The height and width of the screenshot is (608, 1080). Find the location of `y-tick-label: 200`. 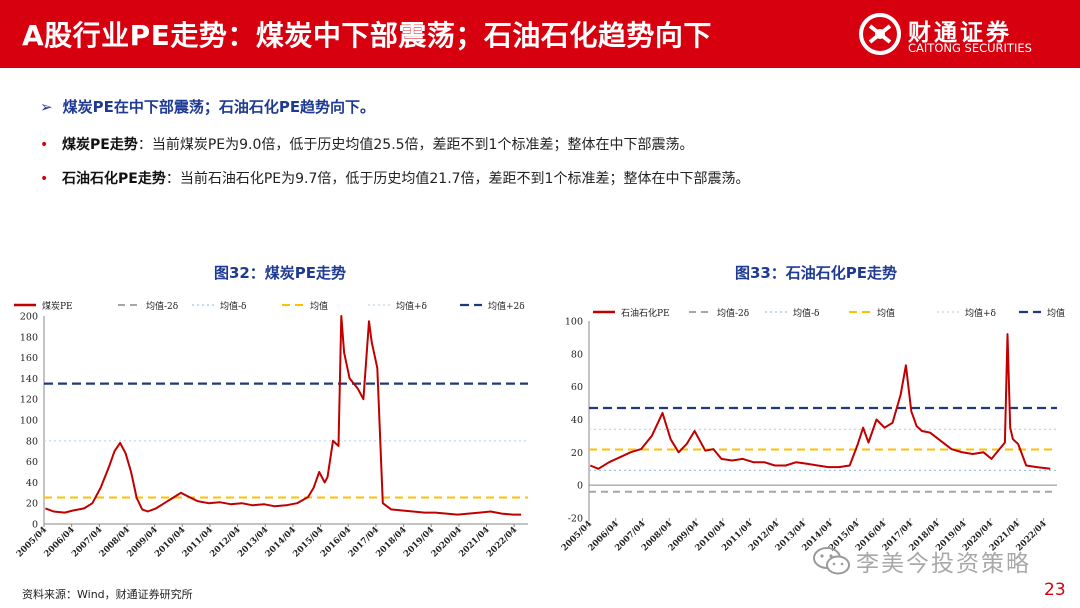

y-tick-label: 200 is located at coordinates (29, 317).